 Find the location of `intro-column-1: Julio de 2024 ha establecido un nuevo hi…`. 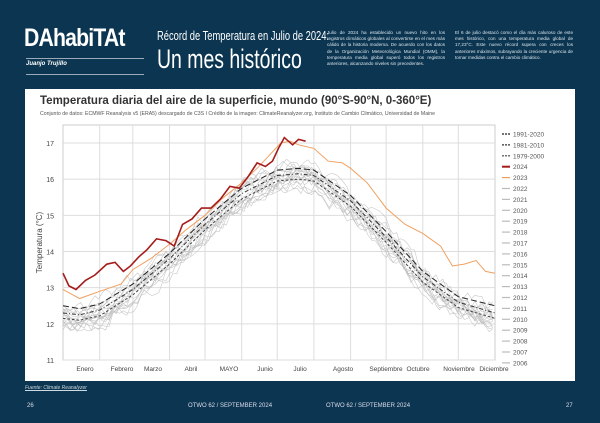

intro-column-1: Julio de 2024 ha establecido un nuevo hi… is located at coordinates (386, 48).